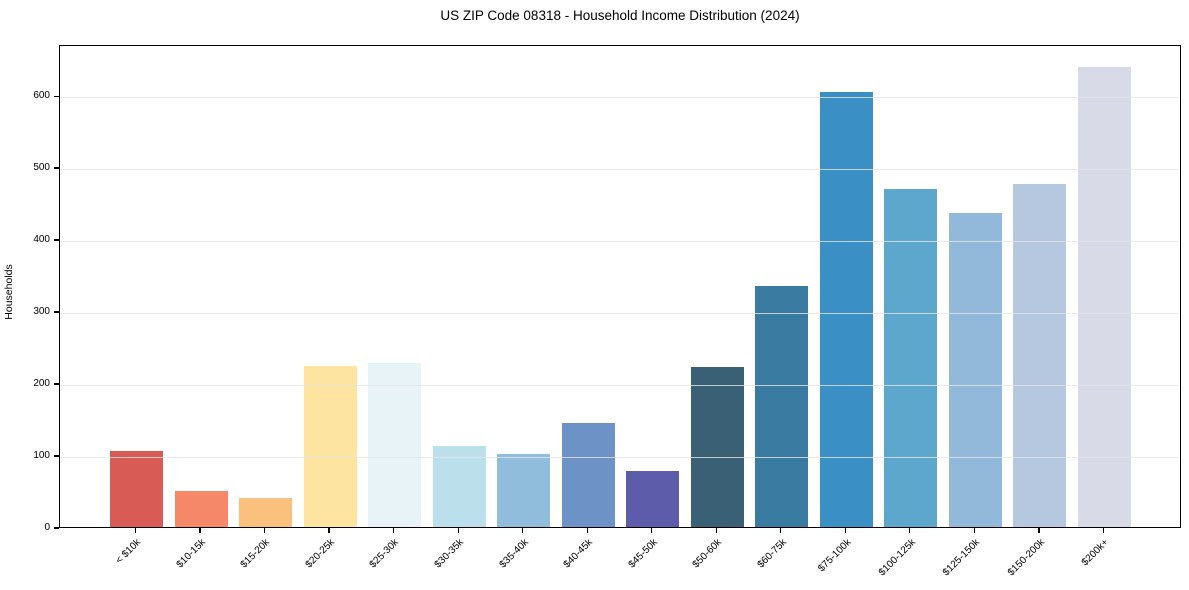  What do you see at coordinates (1040, 355) in the screenshot?
I see `bar-150-200k` at bounding box center [1040, 355].